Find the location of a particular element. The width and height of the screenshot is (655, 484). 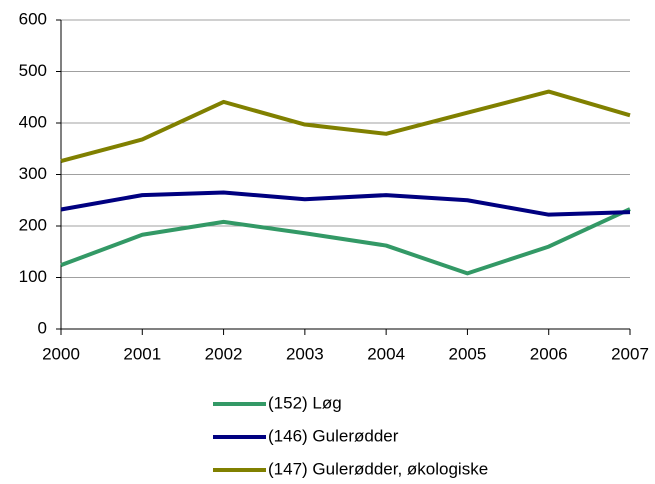

legend-label: (147) Gulerødder, økologiske is located at coordinates (378, 468).